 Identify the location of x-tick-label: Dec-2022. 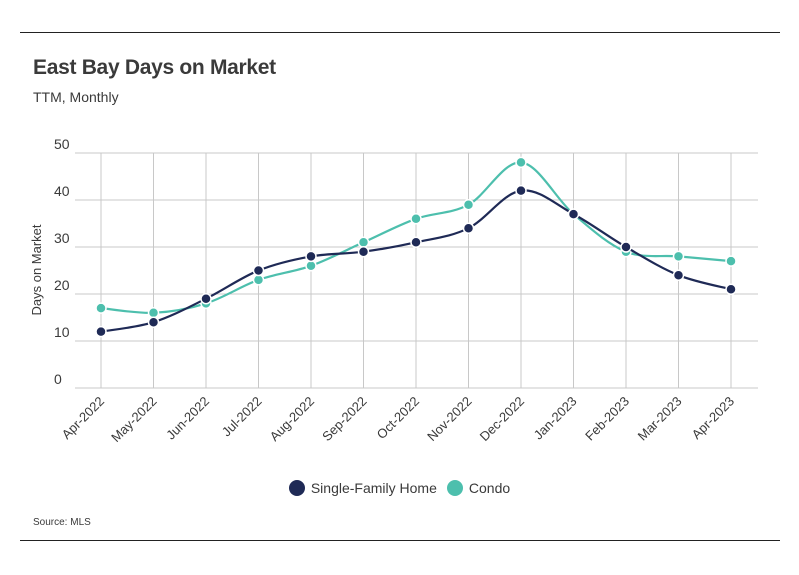
(502, 419).